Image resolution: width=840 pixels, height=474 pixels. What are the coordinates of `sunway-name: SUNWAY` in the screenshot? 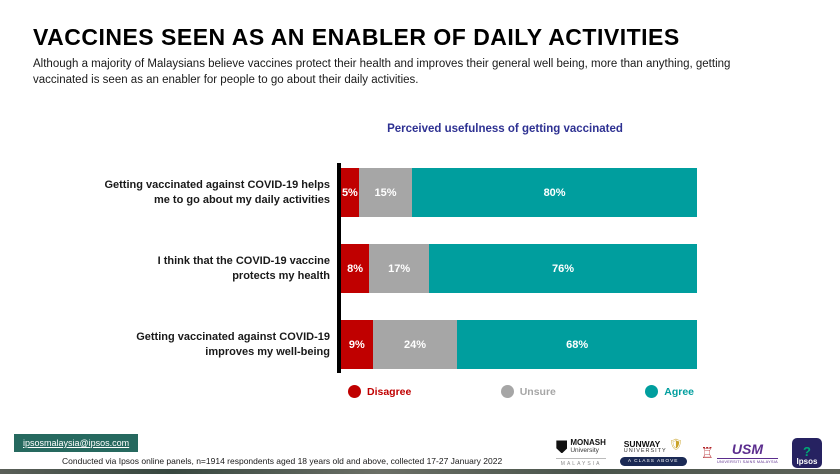 It's located at (642, 443).